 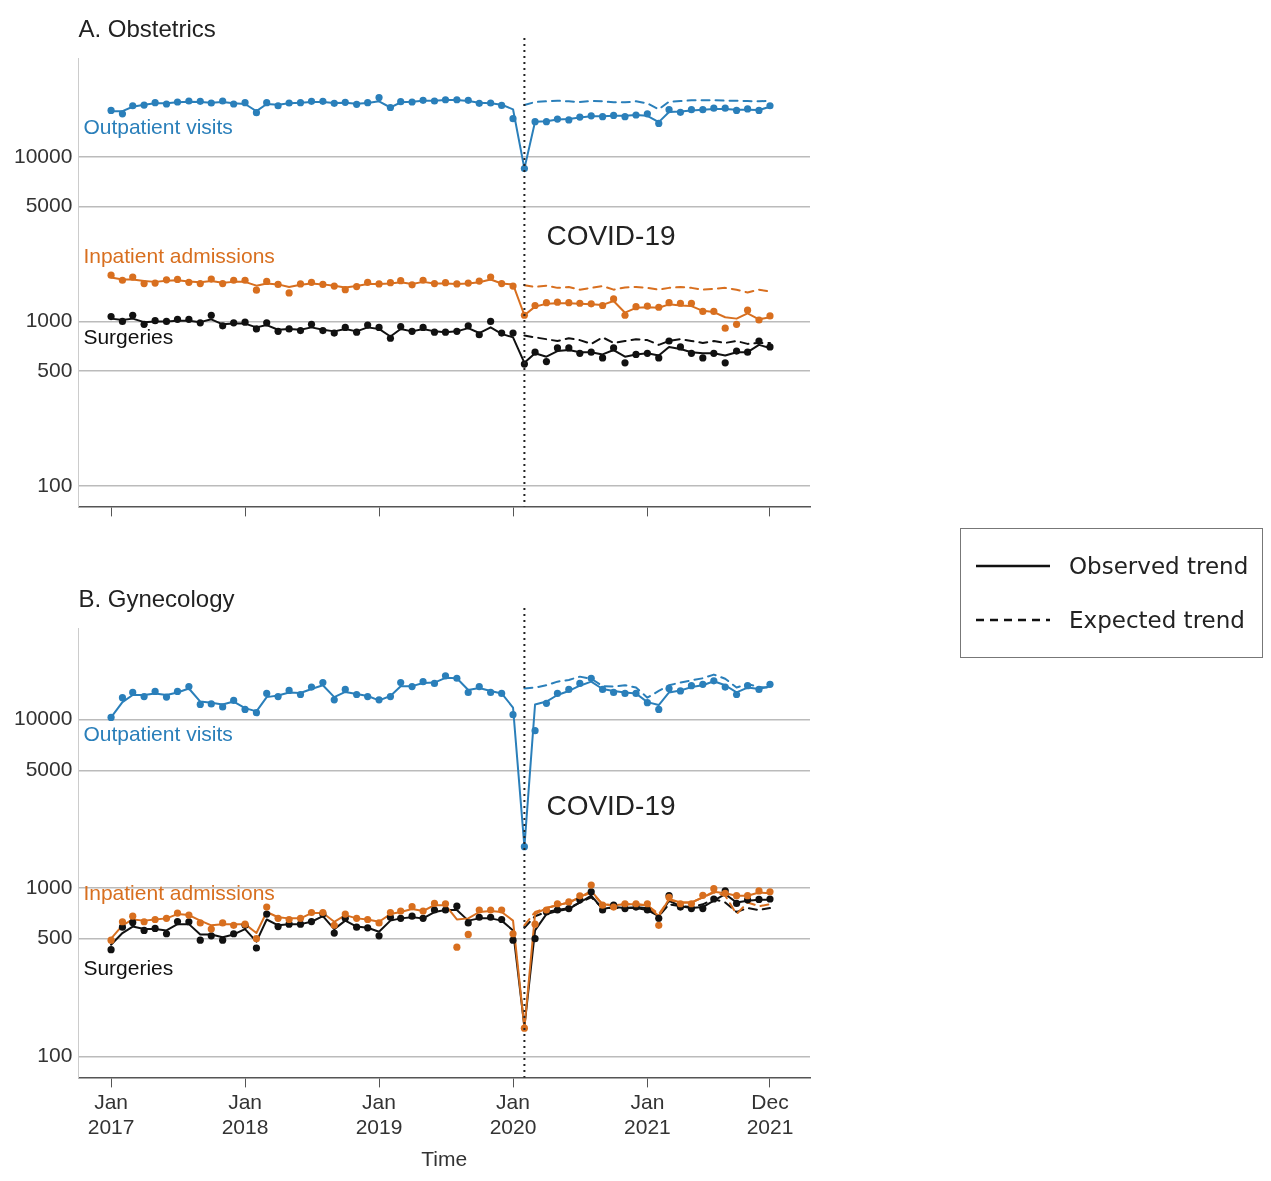 I want to click on x-tick-label: Jan 2017, so click(x=111, y=1113).